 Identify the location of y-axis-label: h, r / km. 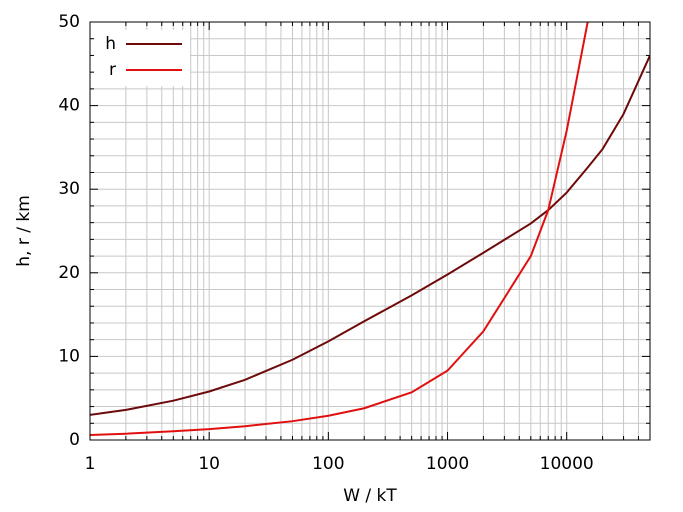
(24, 231).